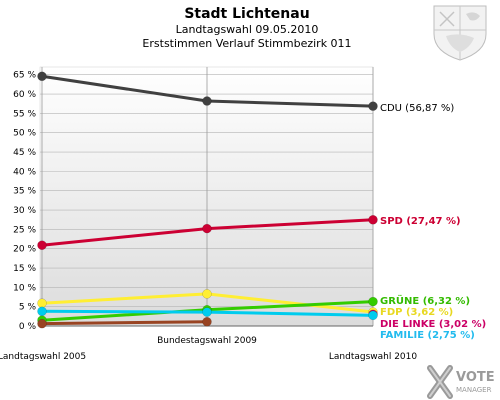 This screenshot has width=500, height=400. What do you see at coordinates (24, 192) in the screenshot?
I see `y-tick-label: 35 %` at bounding box center [24, 192].